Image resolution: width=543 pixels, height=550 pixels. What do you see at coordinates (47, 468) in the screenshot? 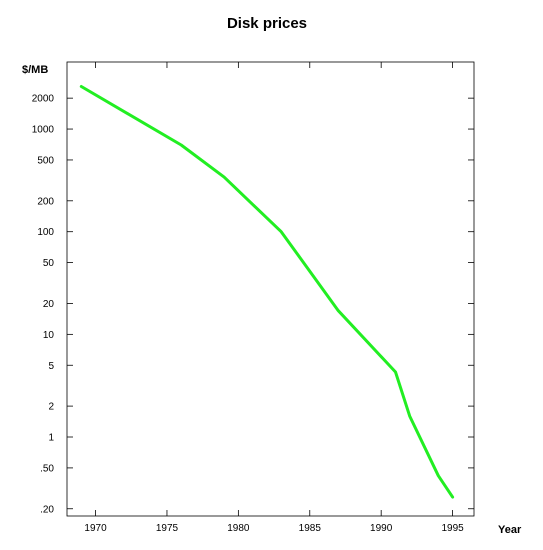
I see `y-tick-label: .50` at bounding box center [47, 468].